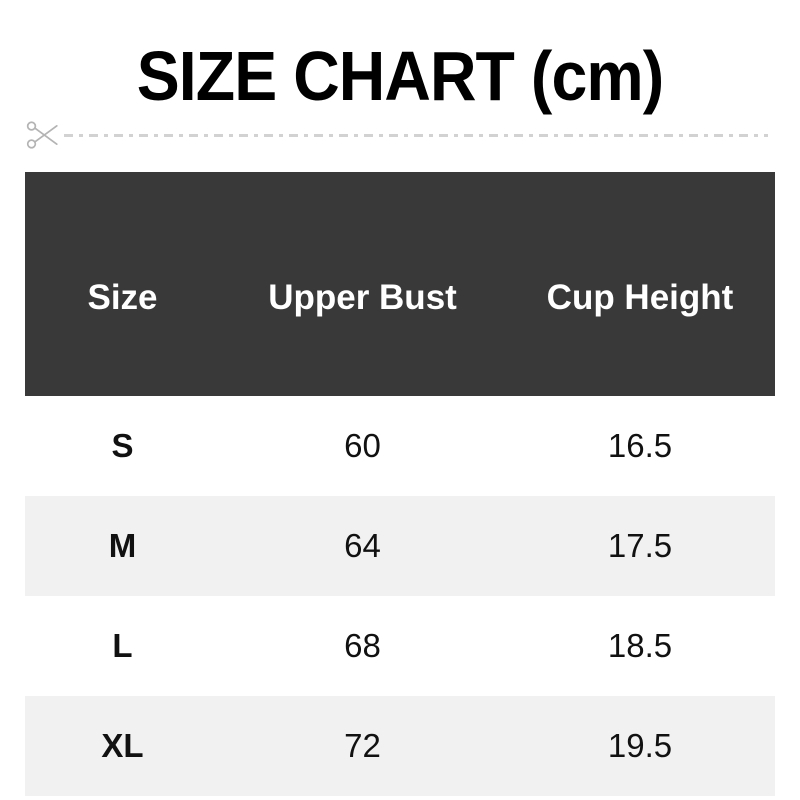 This screenshot has height=800, width=800. Describe the element at coordinates (640, 446) in the screenshot. I see `cell-cup-height: 16.5` at that location.